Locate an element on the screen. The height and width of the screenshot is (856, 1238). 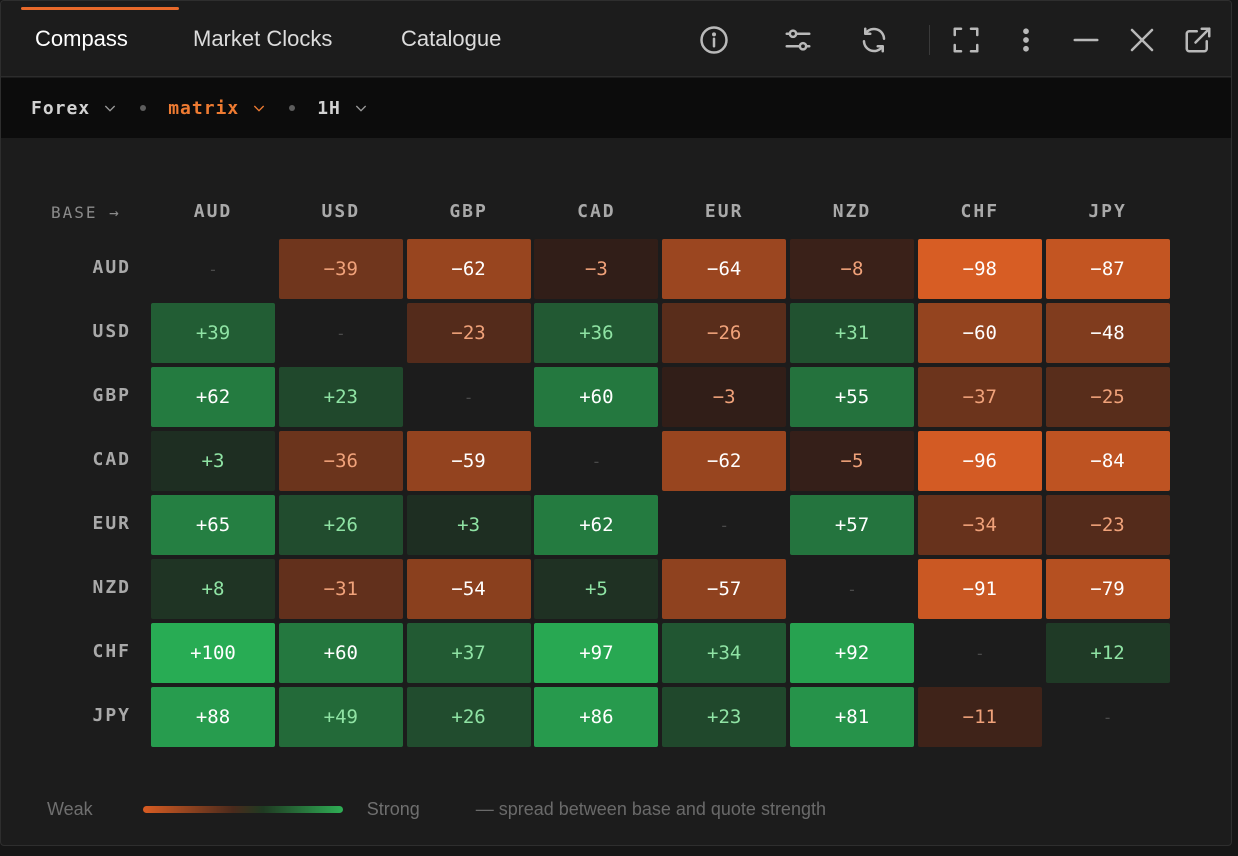
matrix-cell: −31 is located at coordinates (340, 589).